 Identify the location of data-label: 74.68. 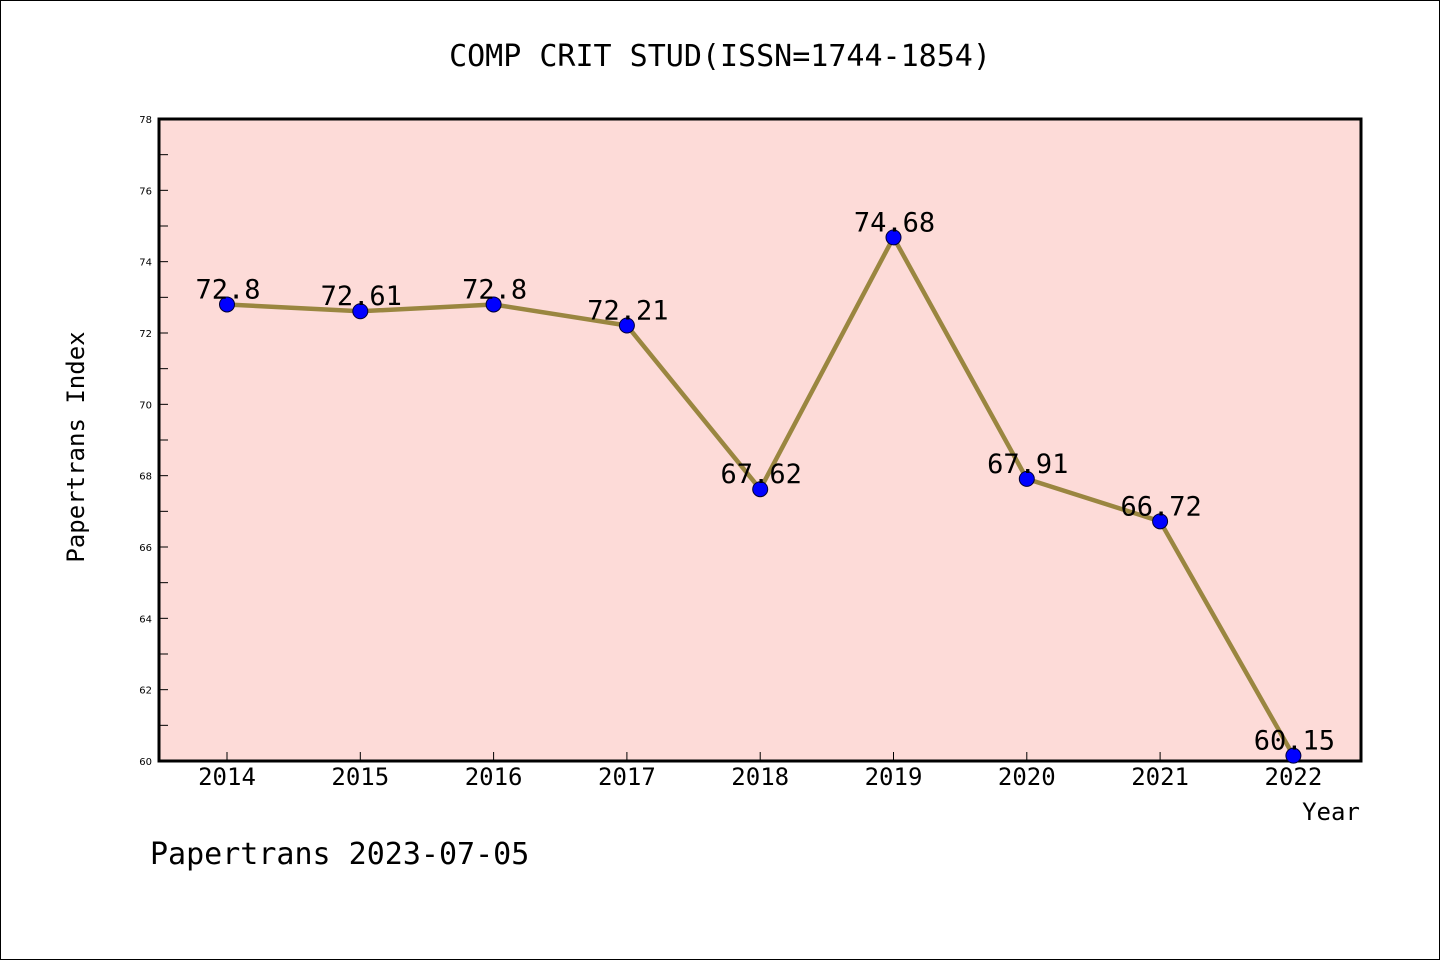
(894, 222).